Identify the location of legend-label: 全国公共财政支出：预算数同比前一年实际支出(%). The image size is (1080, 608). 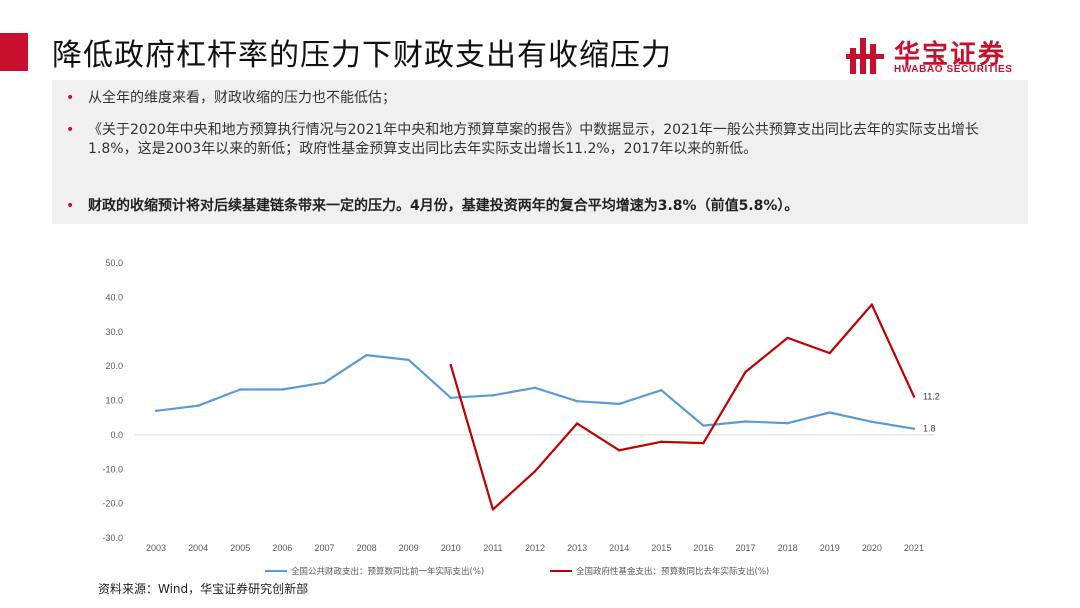
(387, 571).